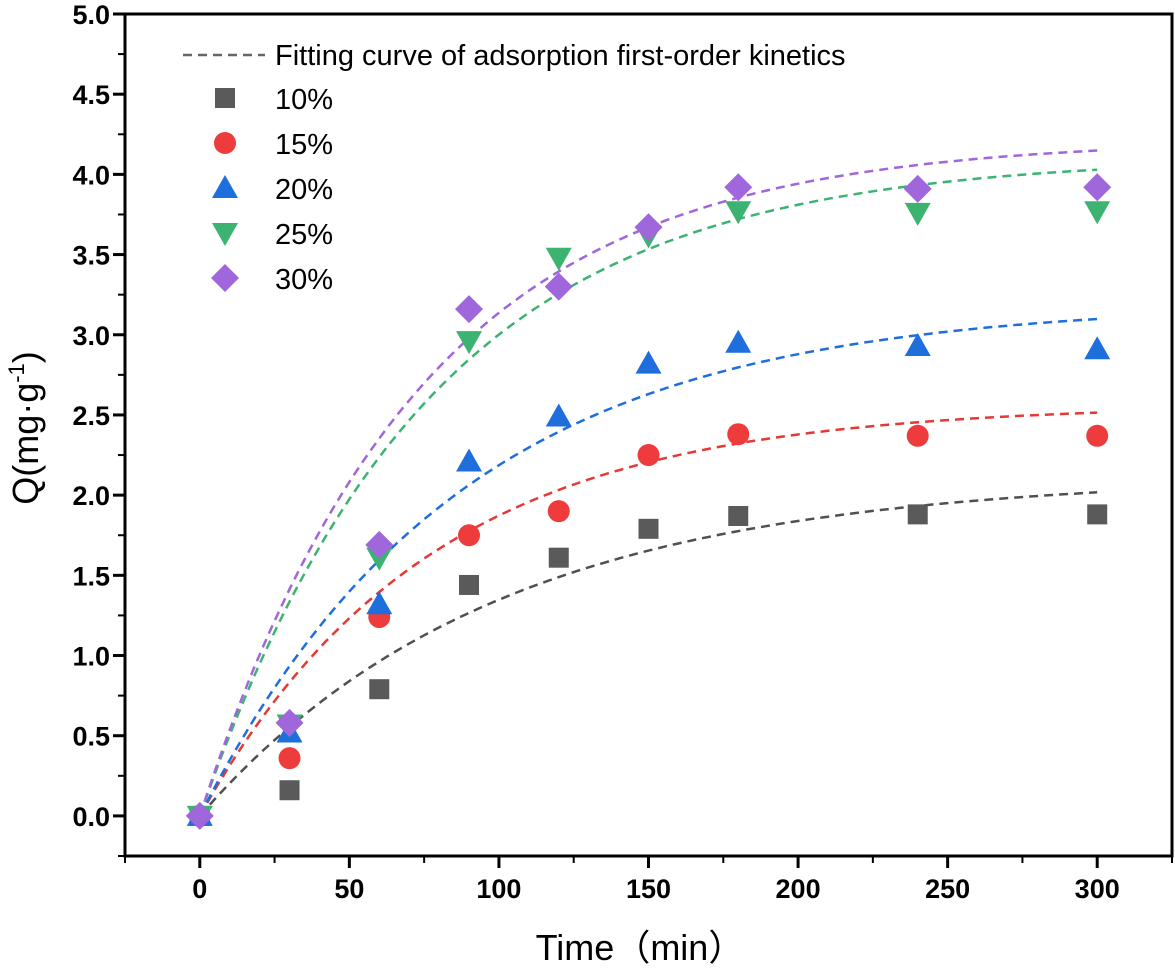  What do you see at coordinates (16, 373) in the screenshot?
I see `y-axis-title-superscript: -1` at bounding box center [16, 373].